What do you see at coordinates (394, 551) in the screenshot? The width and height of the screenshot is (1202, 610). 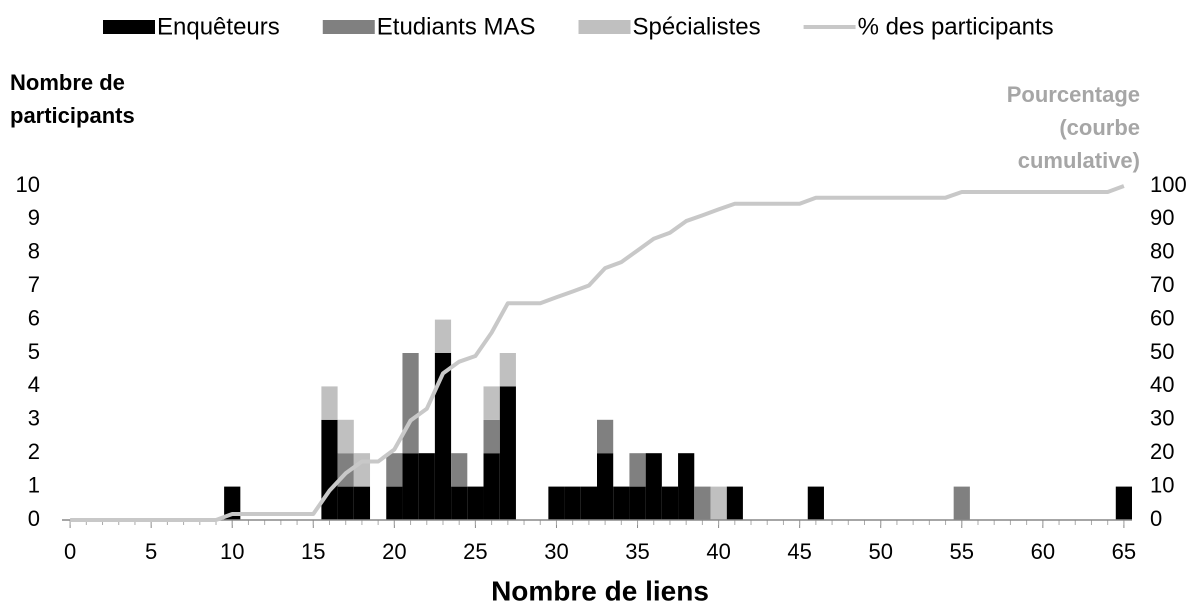 I see `x-tick-label: 20` at bounding box center [394, 551].